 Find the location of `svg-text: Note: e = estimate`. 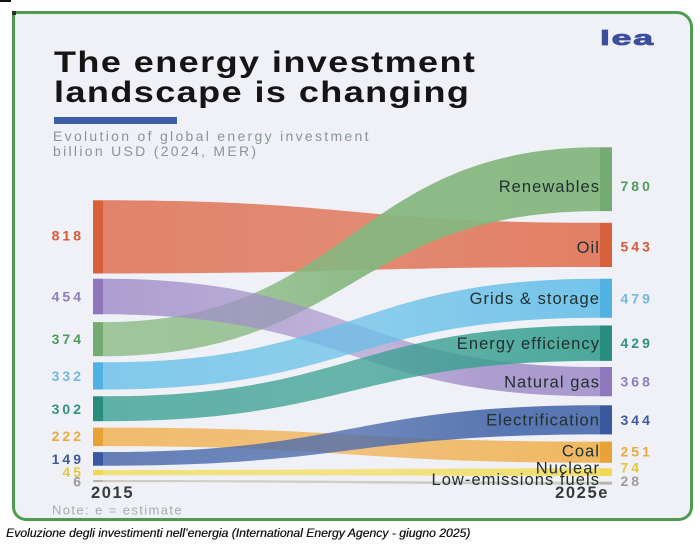

svg-text: Note: e = estimate is located at coordinates (117, 510).